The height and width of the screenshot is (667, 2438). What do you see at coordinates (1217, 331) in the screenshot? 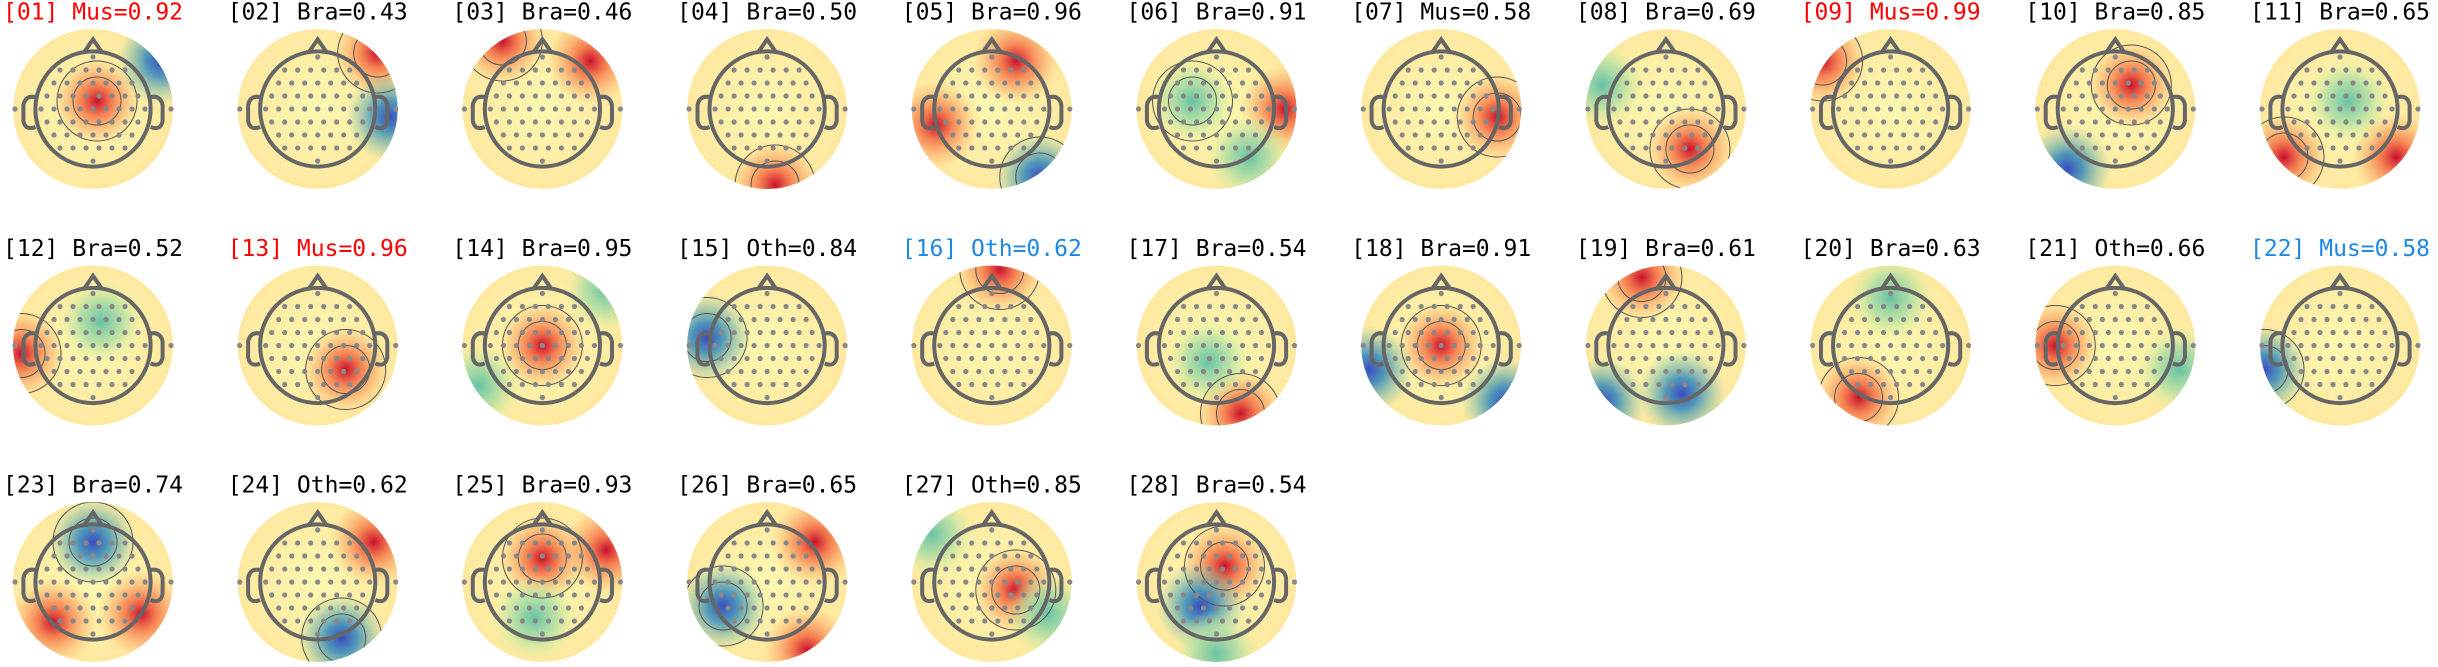
I see `component: [17] Bra=0.54` at bounding box center [1217, 331].